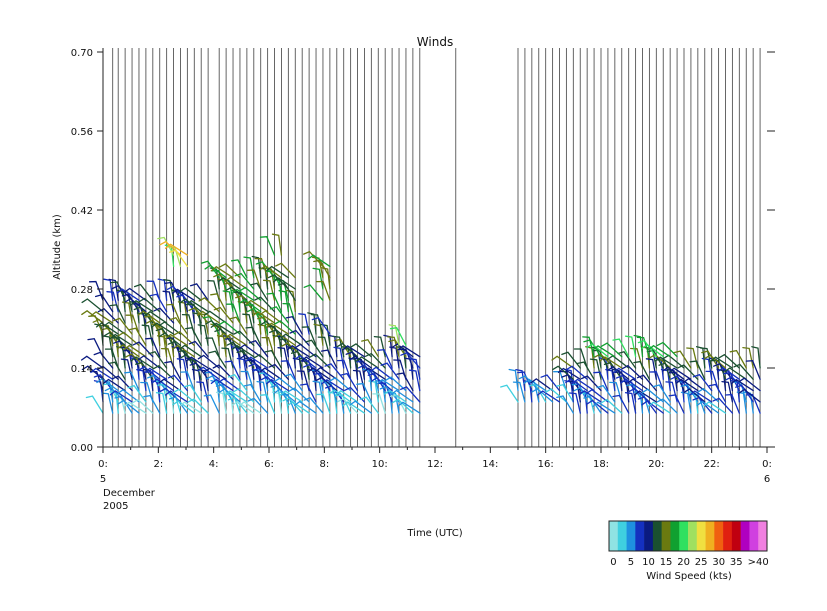  What do you see at coordinates (82, 290) in the screenshot?
I see `y-tick-label-2: 0.28` at bounding box center [82, 290].